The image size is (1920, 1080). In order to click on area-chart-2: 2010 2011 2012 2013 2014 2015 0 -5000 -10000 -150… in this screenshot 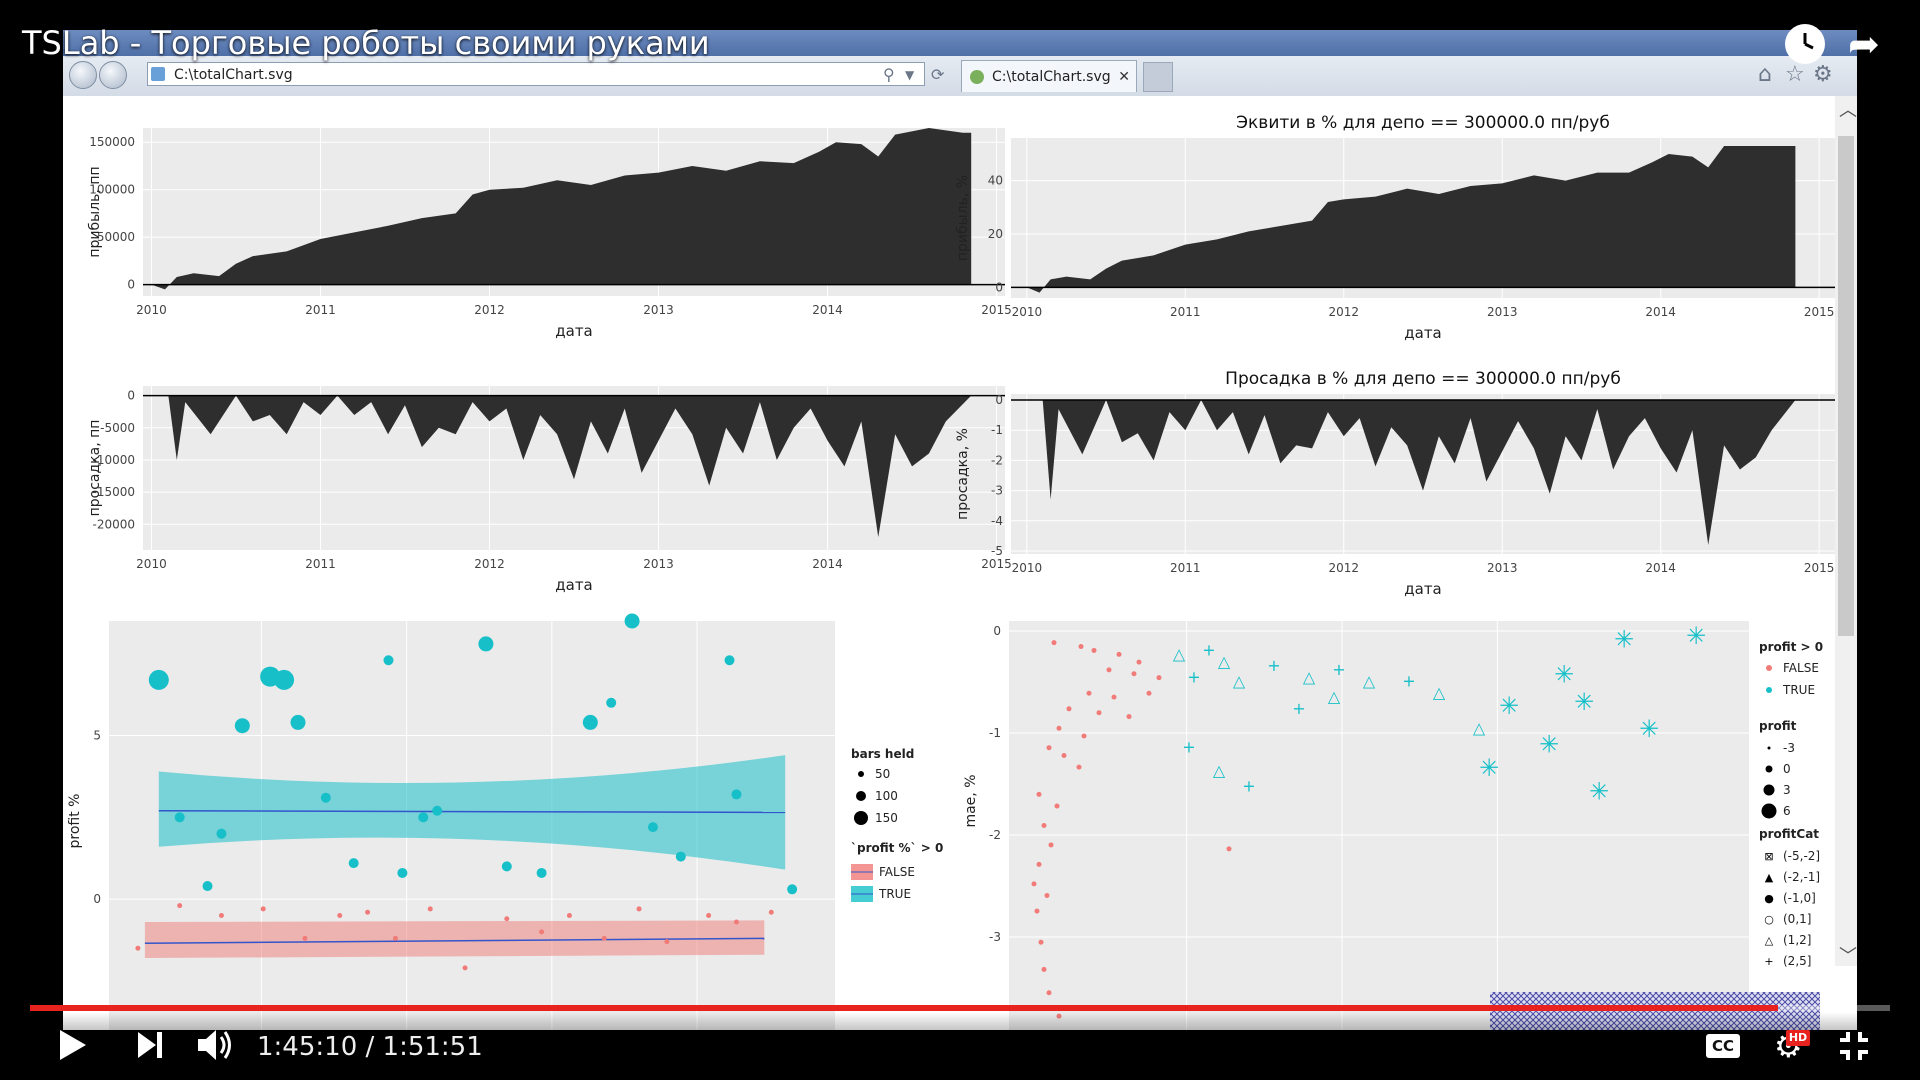, I will do `click(549, 490)`.